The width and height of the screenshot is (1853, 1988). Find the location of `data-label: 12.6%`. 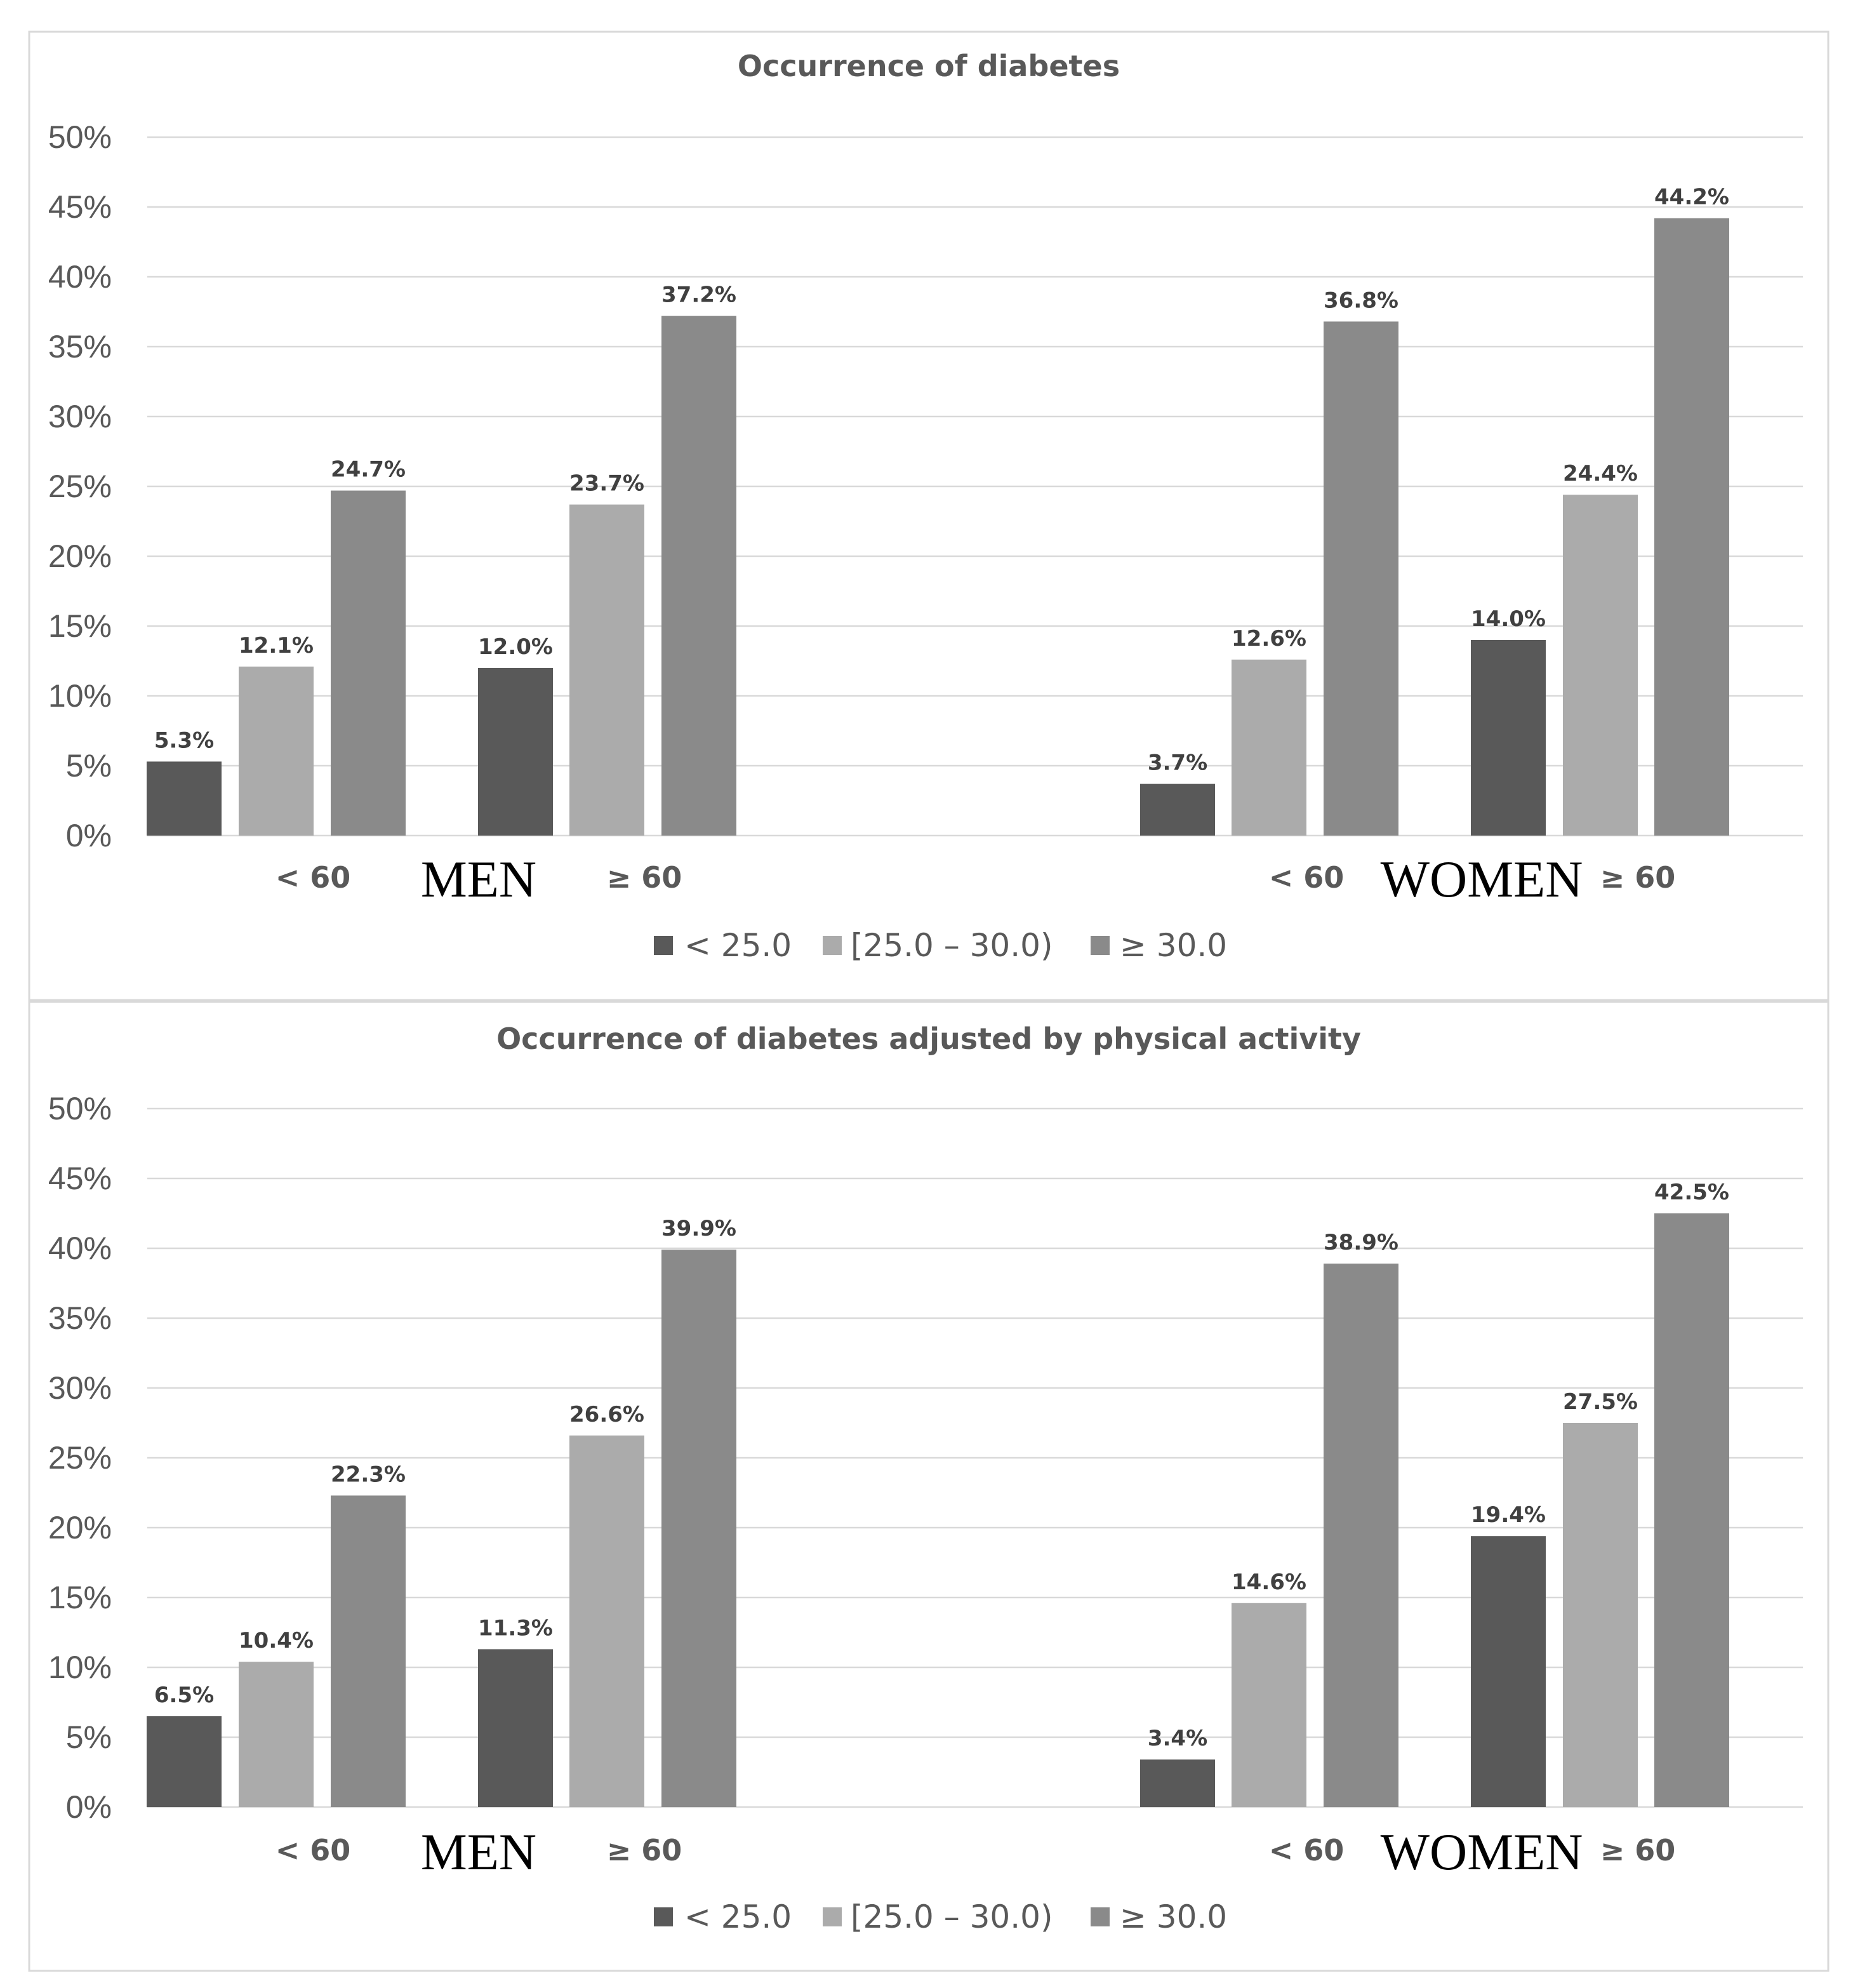

data-label: 12.6% is located at coordinates (1269, 638).